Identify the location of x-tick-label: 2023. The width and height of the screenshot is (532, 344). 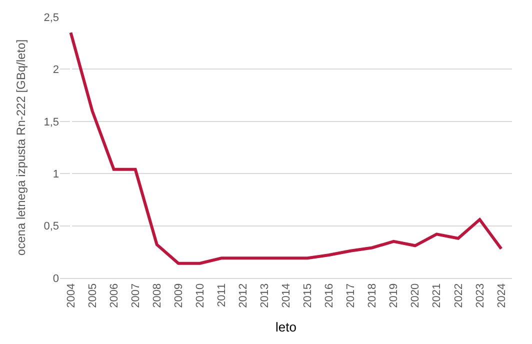
(480, 295).